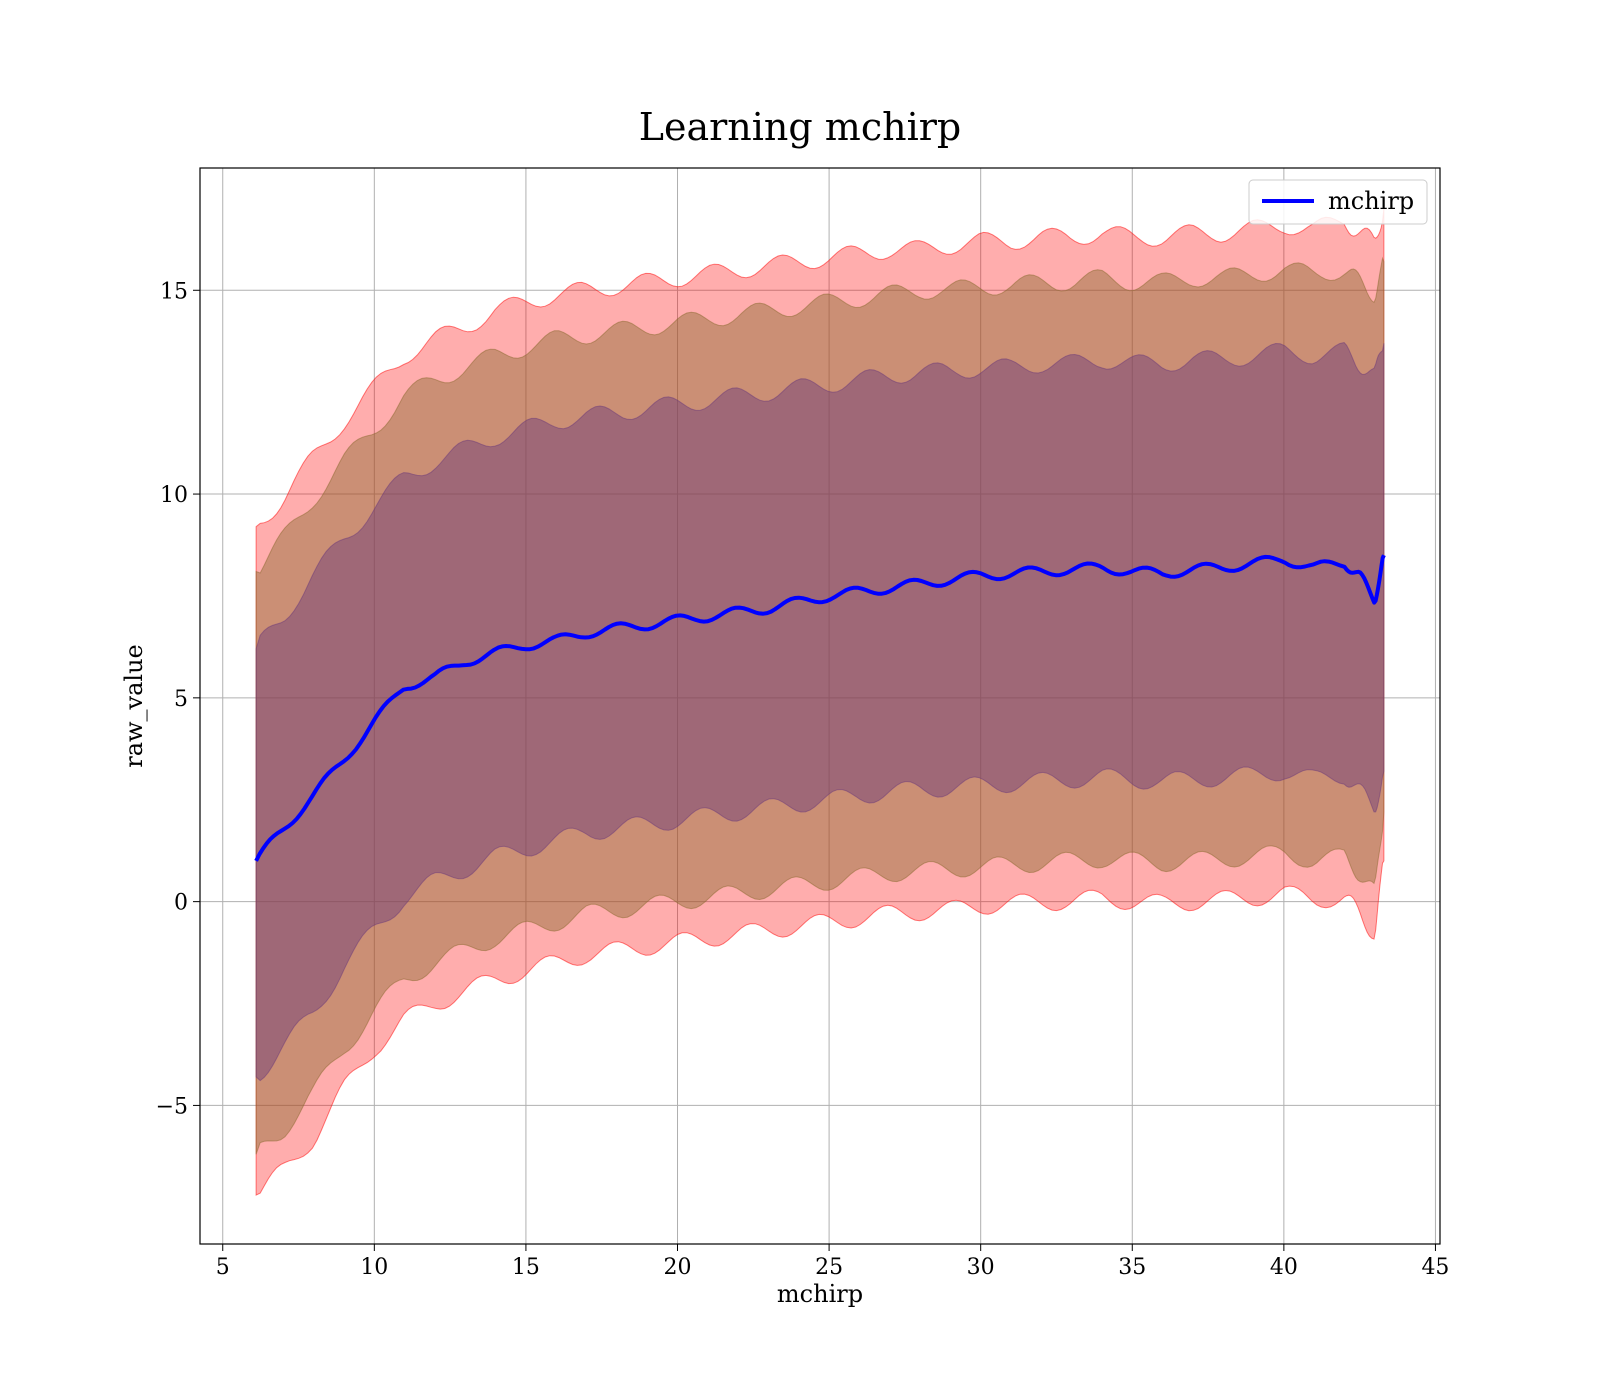 This screenshot has height=1400, width=1600. Describe the element at coordinates (374, 1267) in the screenshot. I see `x-tick-label: 10` at that location.